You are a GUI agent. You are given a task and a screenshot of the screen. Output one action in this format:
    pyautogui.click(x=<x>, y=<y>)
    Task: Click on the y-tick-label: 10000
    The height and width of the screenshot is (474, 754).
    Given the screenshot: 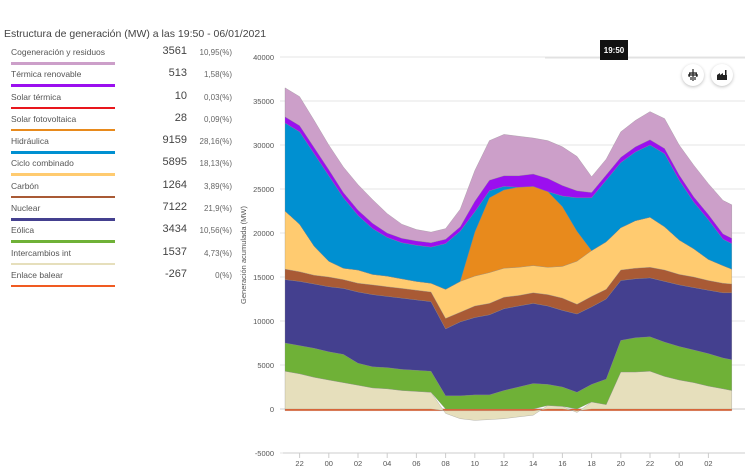 What is the action you would take?
    pyautogui.click(x=263, y=321)
    